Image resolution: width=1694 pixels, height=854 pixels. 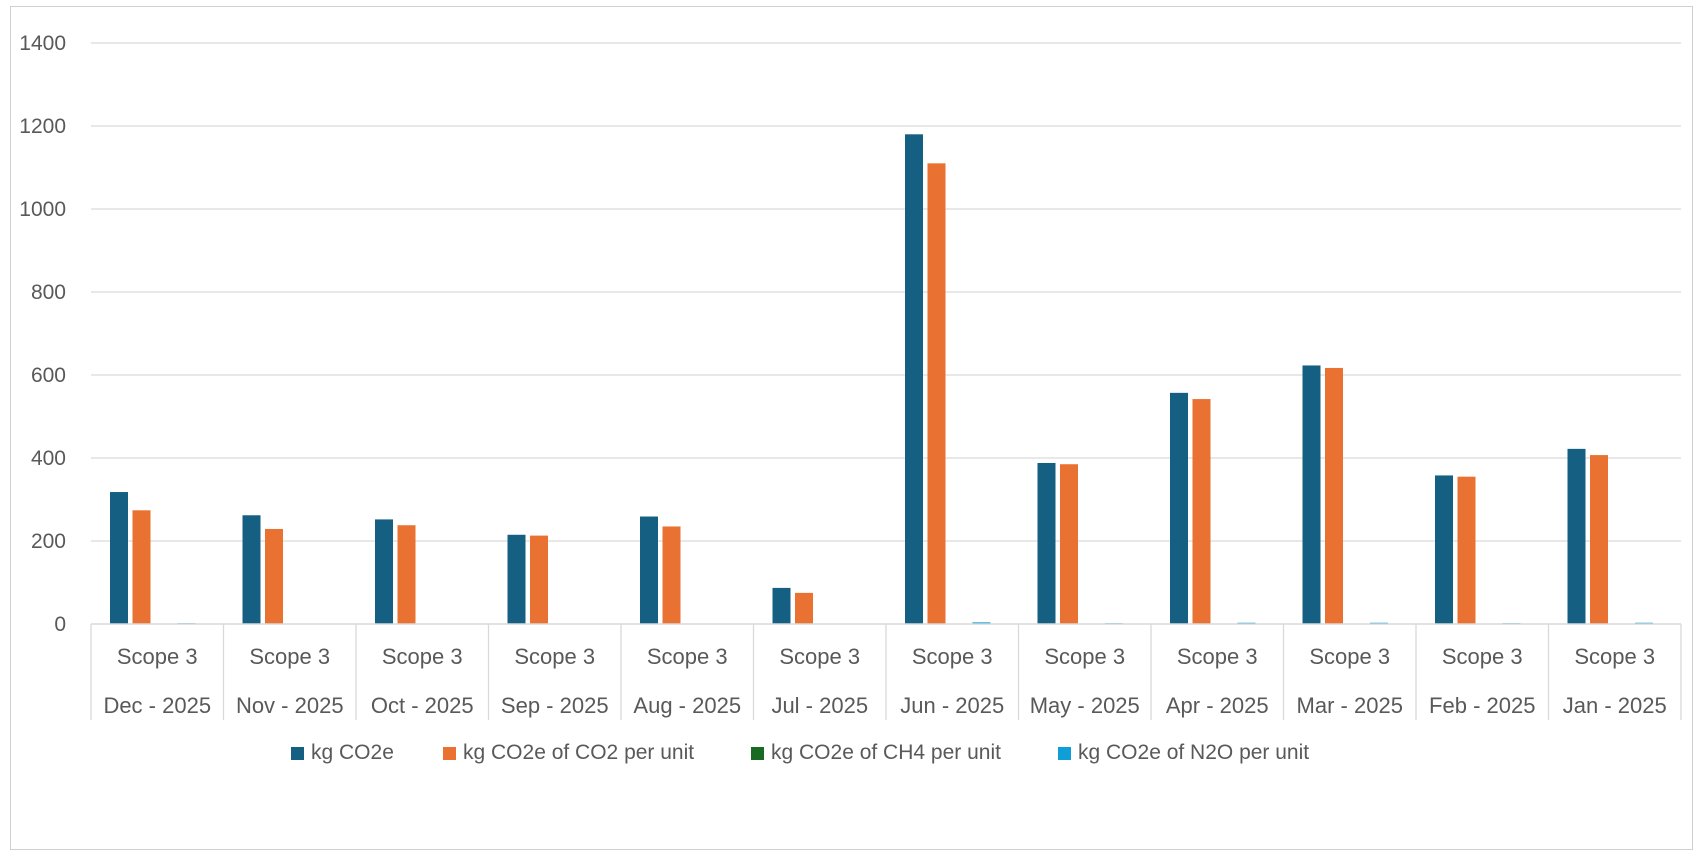 I want to click on legend-label: kg CO2e, so click(x=352, y=752).